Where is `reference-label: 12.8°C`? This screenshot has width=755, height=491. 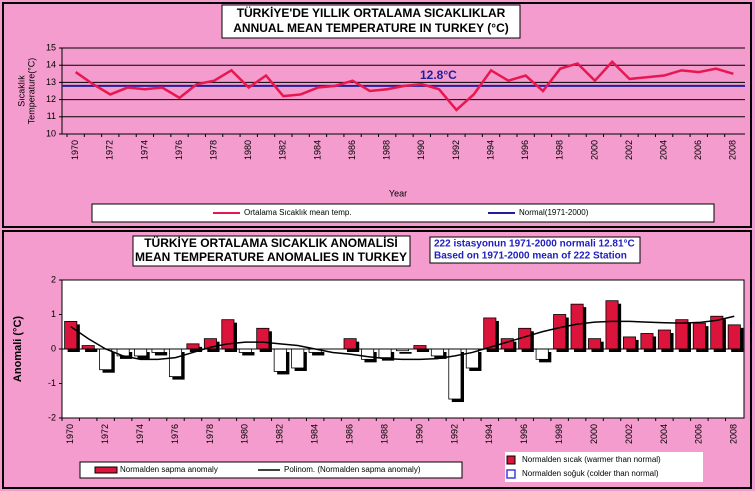
reference-label: 12.8°C is located at coordinates (438, 75).